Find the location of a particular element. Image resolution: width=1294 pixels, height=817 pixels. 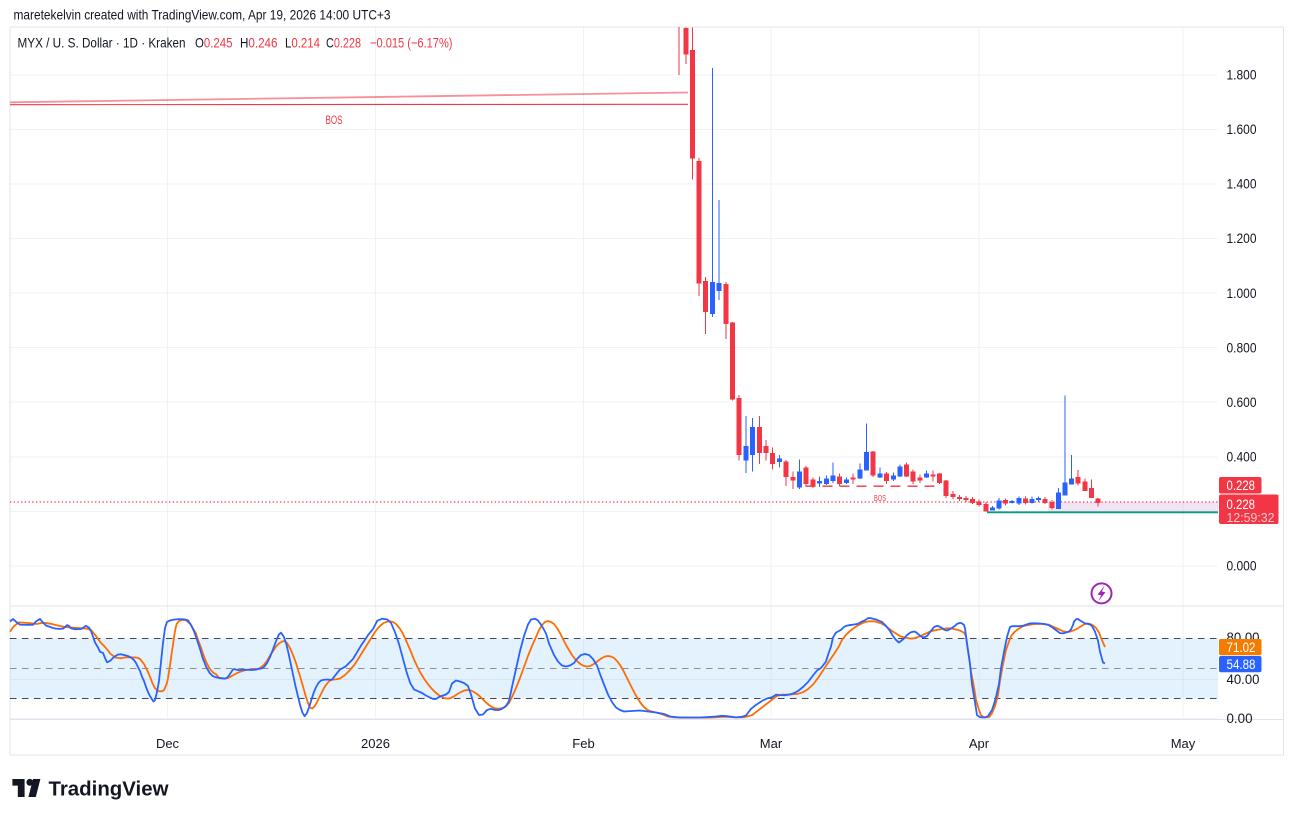

svg-text: L0.214 is located at coordinates (302, 43).